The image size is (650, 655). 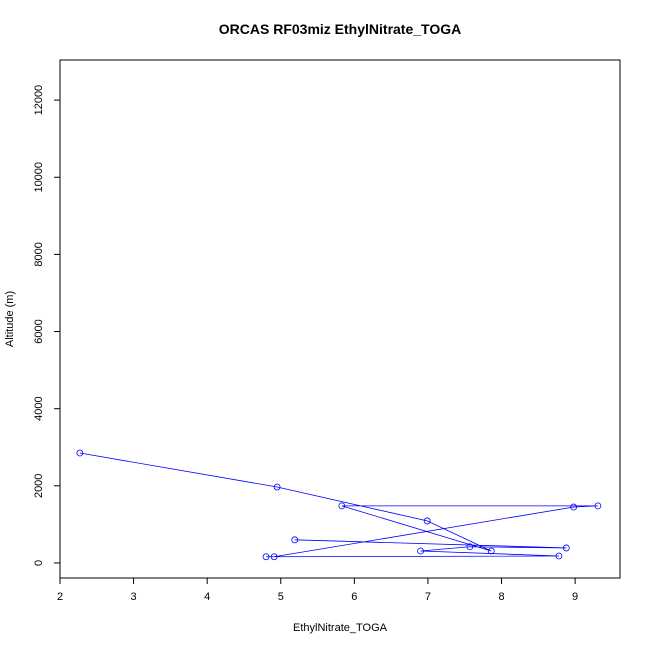 I want to click on x-tick-label: 3, so click(x=134, y=597).